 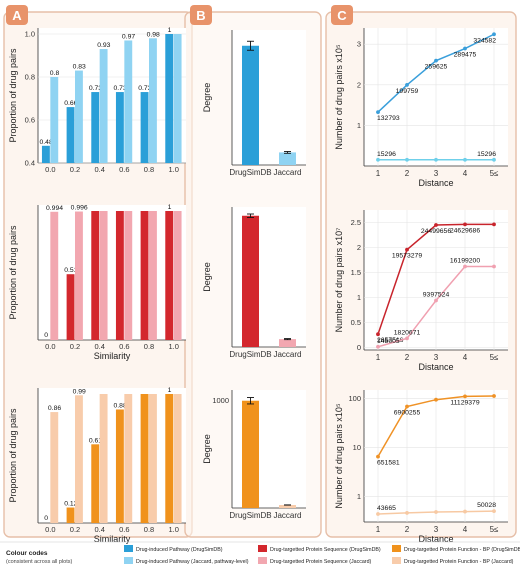 I want to click on C2-y-label: Number of drug pairs x10⁷, so click(x=339, y=280).